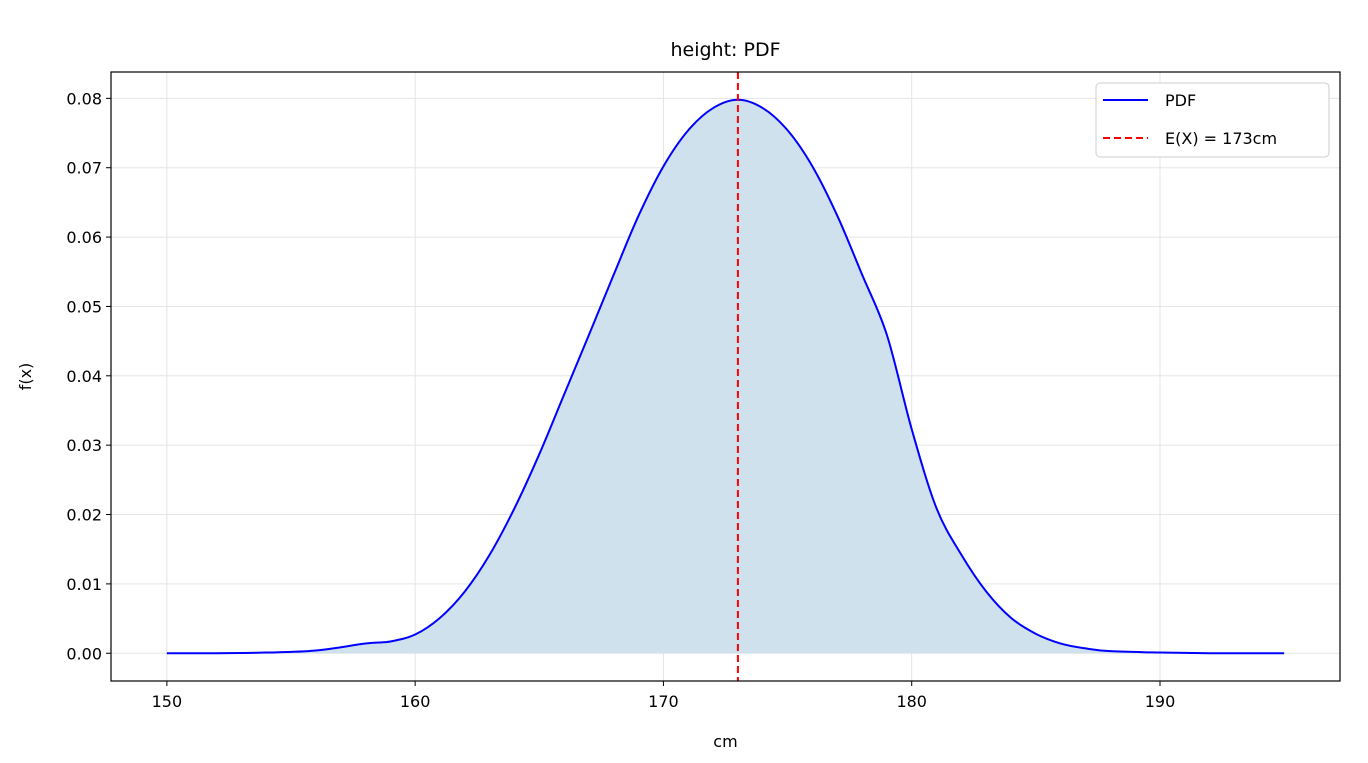  What do you see at coordinates (84, 98) in the screenshot?
I see `y-tick-label: 0.08` at bounding box center [84, 98].